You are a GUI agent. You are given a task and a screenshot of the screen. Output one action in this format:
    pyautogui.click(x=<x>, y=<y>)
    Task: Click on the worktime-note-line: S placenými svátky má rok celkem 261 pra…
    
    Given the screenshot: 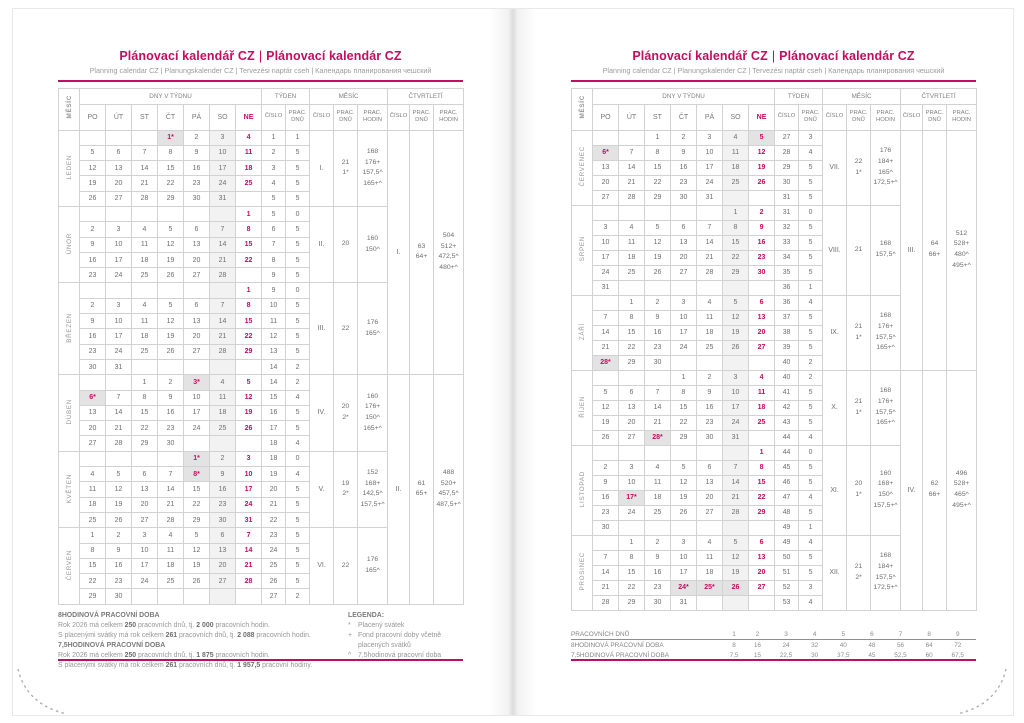 What is the action you would take?
    pyautogui.click(x=207, y=636)
    